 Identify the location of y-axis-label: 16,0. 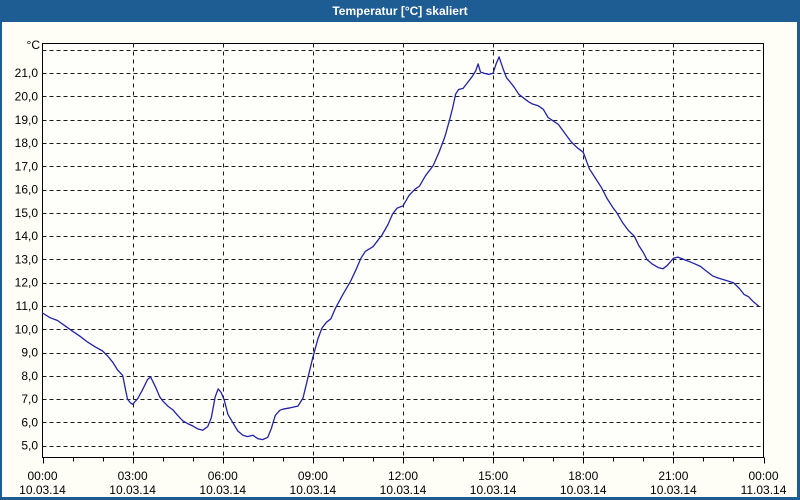
(27, 190).